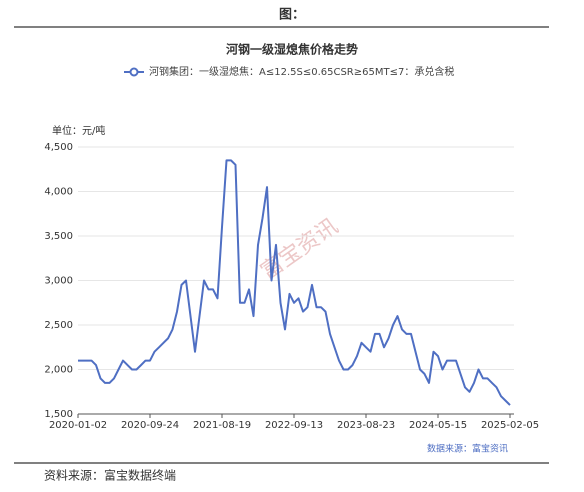 This screenshot has width=584, height=492. I want to click on source-note: 数据来源：富宝资讯, so click(467, 449).